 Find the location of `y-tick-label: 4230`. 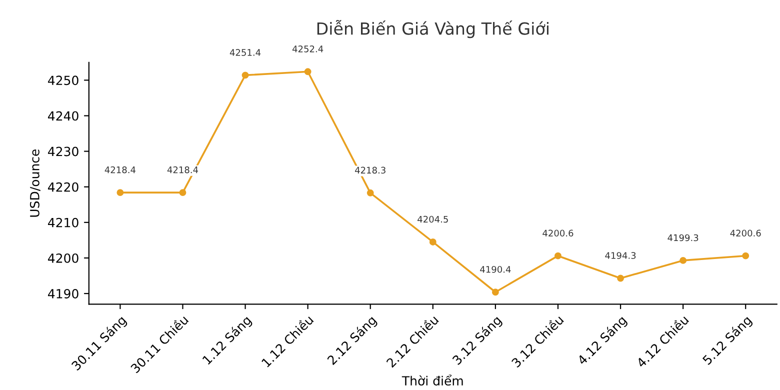

y-tick-label: 4230 is located at coordinates (63, 151).